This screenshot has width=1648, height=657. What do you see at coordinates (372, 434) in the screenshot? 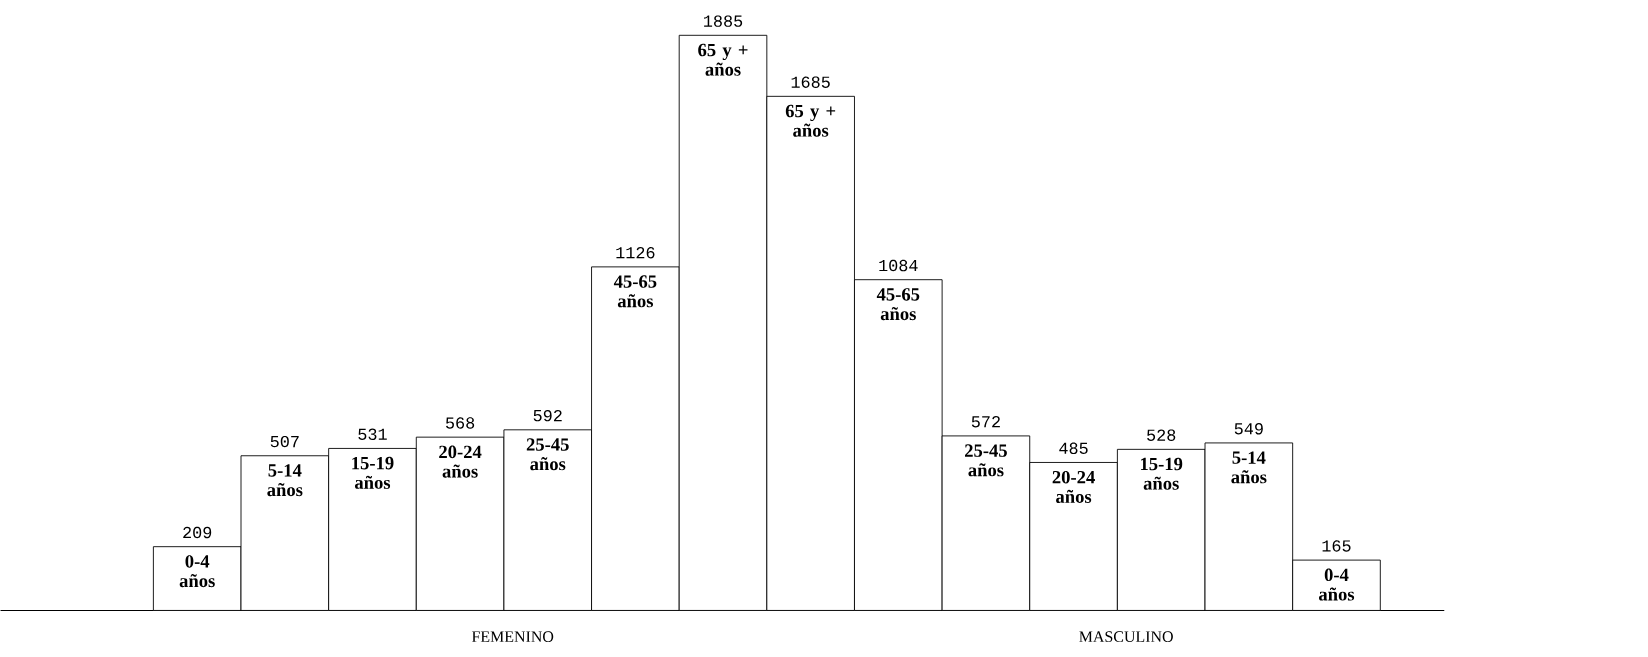
I see `data-label: 531` at bounding box center [372, 434].